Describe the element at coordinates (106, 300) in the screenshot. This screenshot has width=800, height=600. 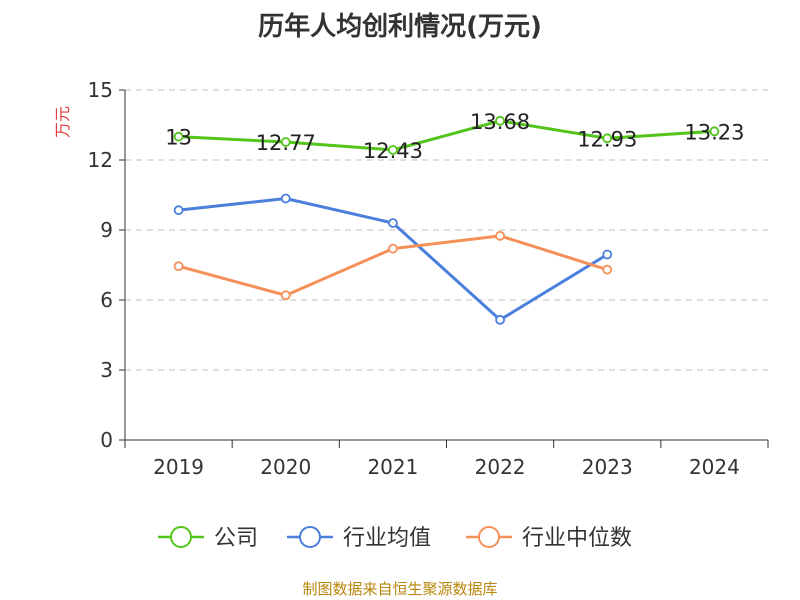
I see `y-tick-label: 6` at that location.